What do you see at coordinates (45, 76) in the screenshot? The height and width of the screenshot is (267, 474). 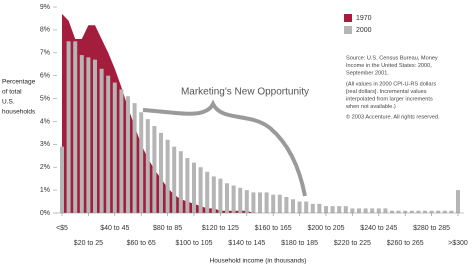 I see `y-tick-label: 6%` at bounding box center [45, 76].